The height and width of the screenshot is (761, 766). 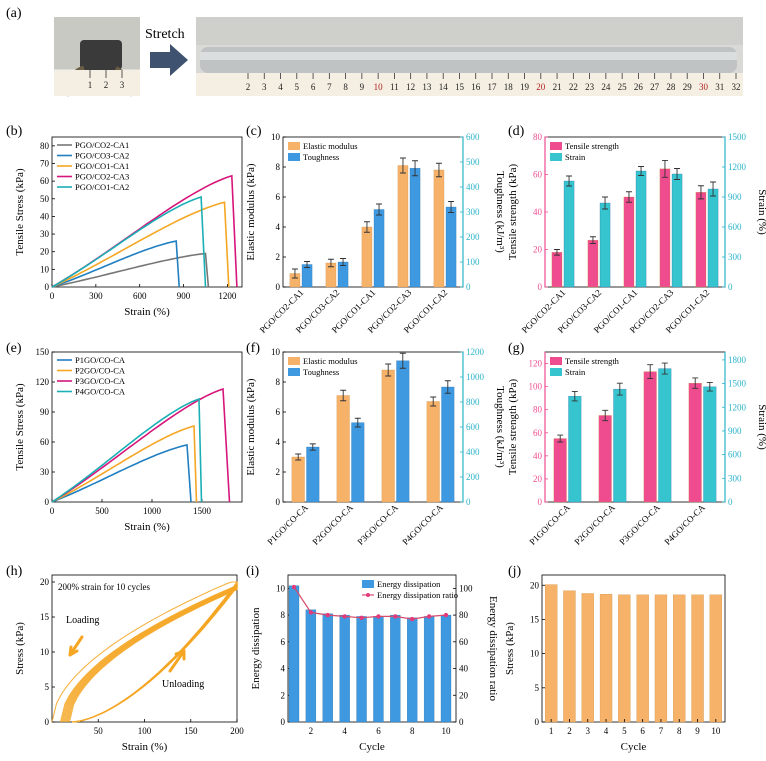 I want to click on legend-label-d-0: Tensile strength, so click(x=592, y=146).